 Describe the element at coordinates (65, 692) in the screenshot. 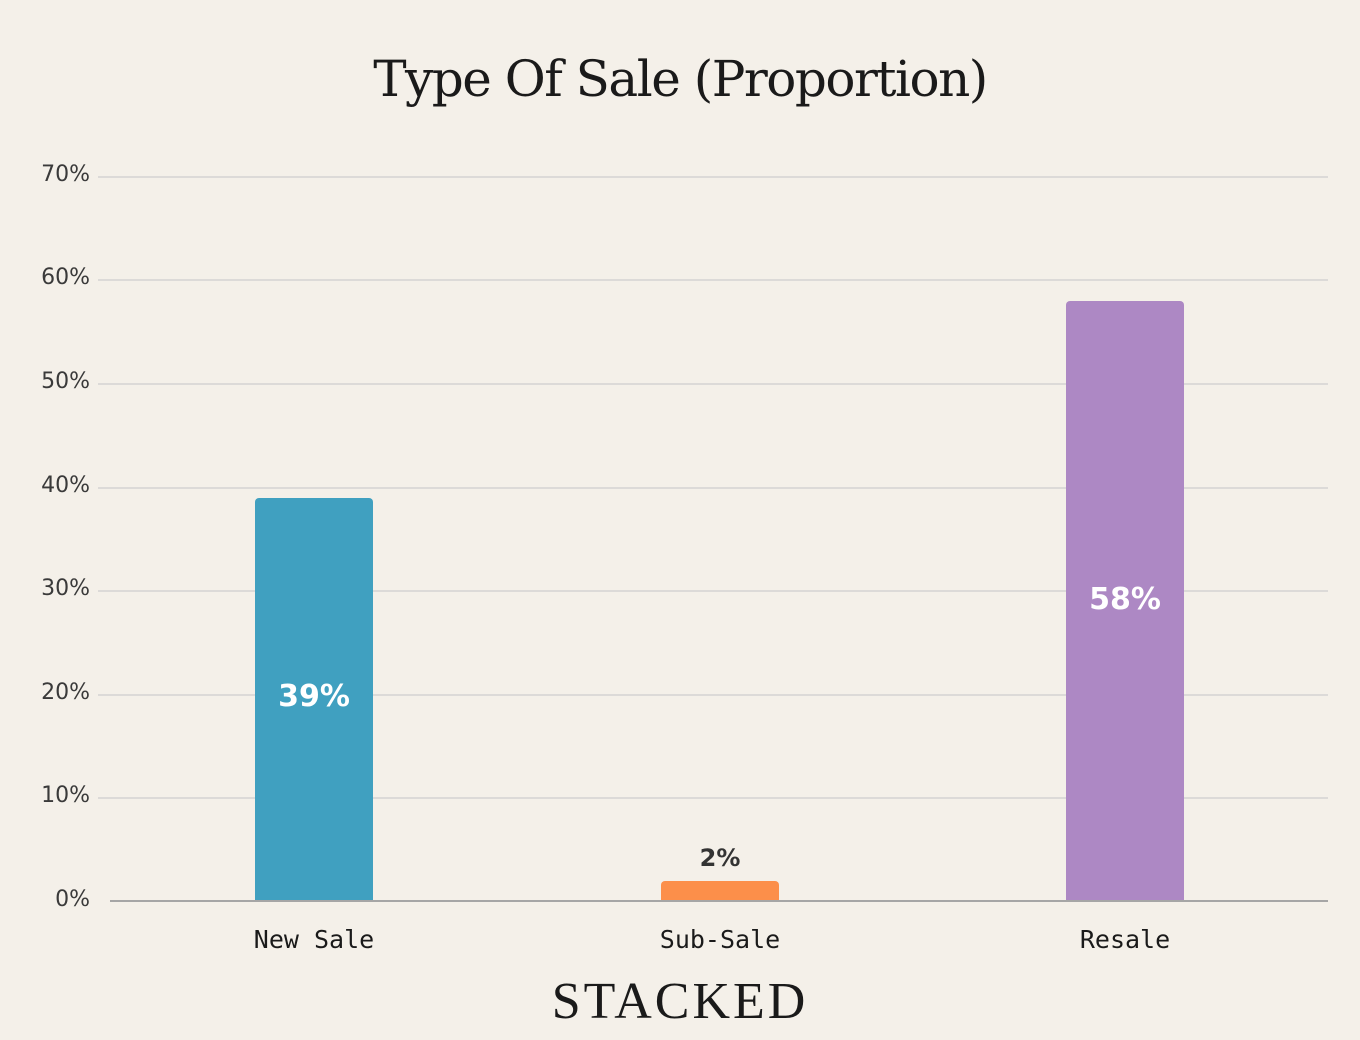

I see `y-tick-label: 20%` at that location.